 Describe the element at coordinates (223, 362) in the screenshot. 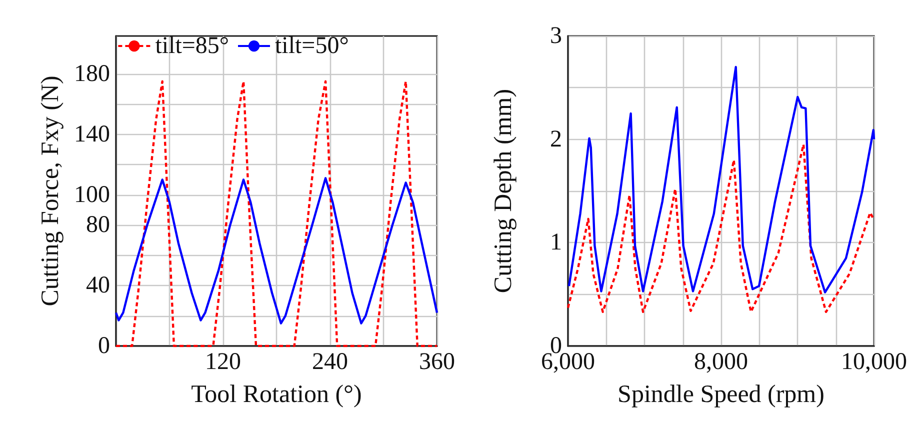

I see `x-tick-label: 120` at that location.